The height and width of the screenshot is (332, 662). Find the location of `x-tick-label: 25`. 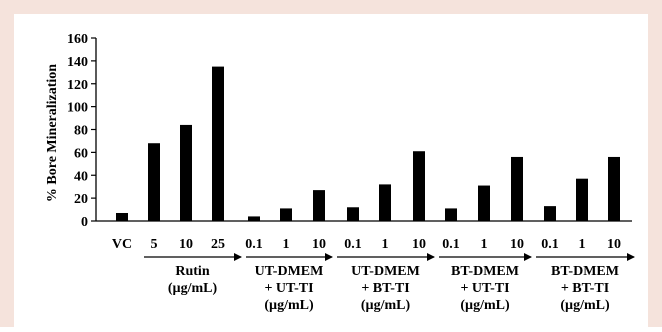

x-tick-label: 25 is located at coordinates (218, 244).